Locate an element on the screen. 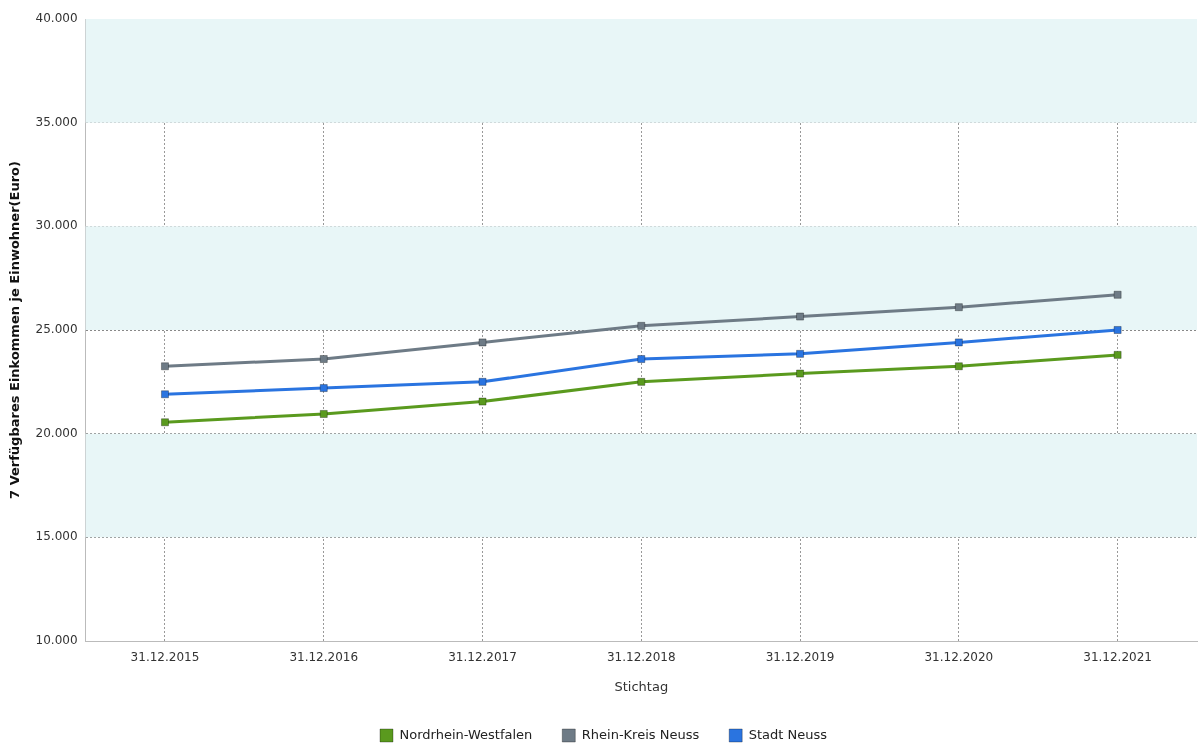 Image resolution: width=1203 pixels, height=752 pixels. y-tick-label: 10.000 is located at coordinates (56, 640).